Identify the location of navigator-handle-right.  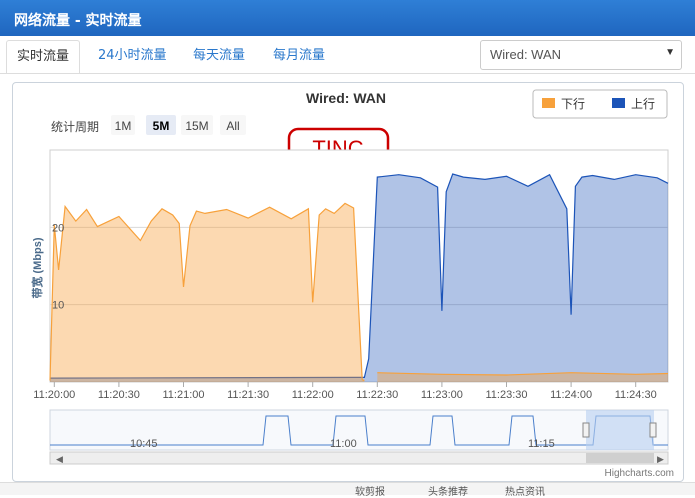
(653, 430).